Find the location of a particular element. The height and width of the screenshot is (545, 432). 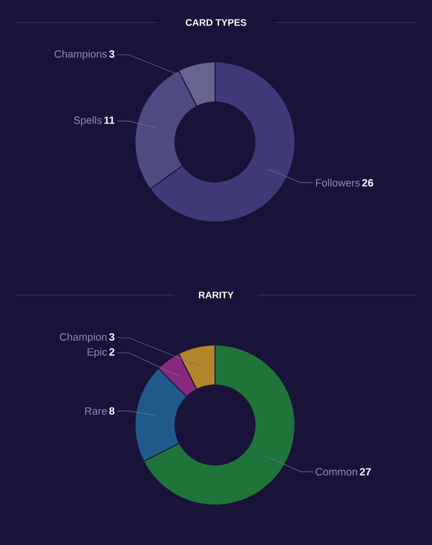

chart-title: RARITY is located at coordinates (216, 295).